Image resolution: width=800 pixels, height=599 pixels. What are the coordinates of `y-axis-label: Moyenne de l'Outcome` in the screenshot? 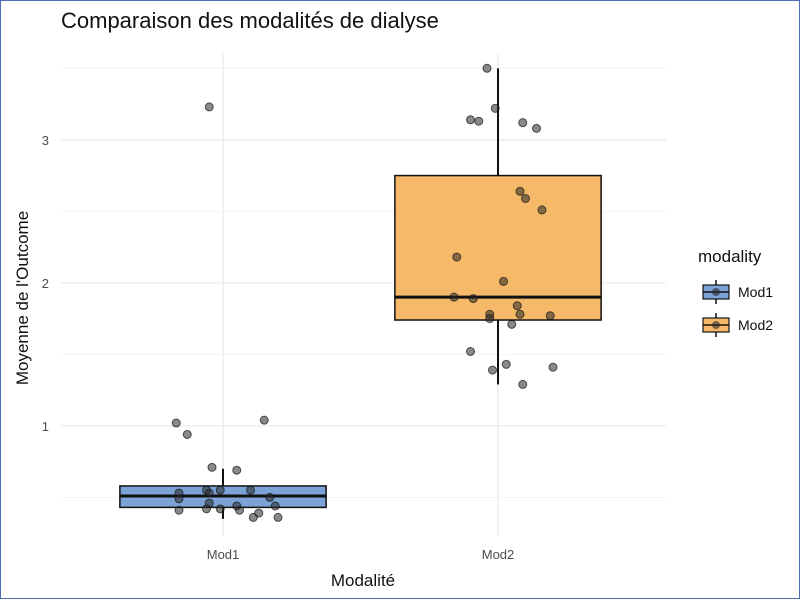 It's located at (22, 298).